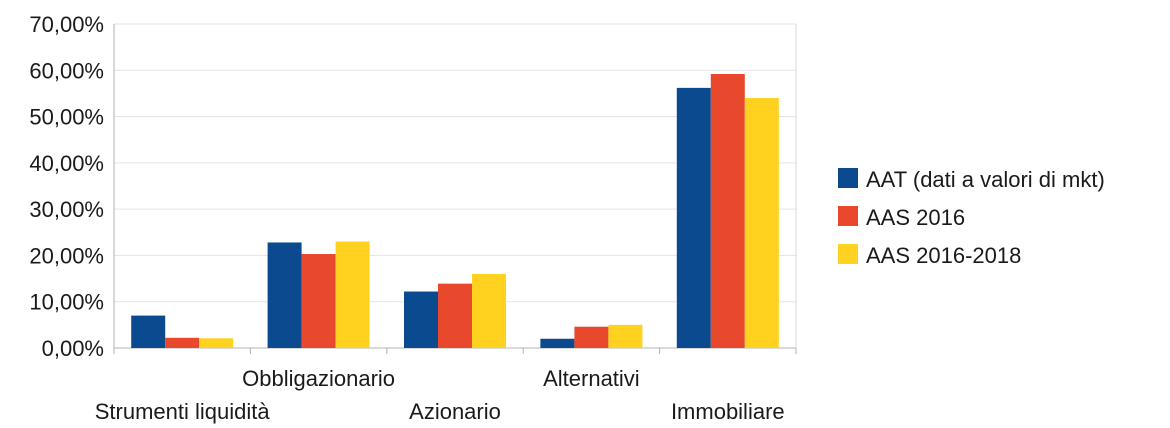 This screenshot has height=428, width=1170. I want to click on x-category-label: Alternativi, so click(591, 378).